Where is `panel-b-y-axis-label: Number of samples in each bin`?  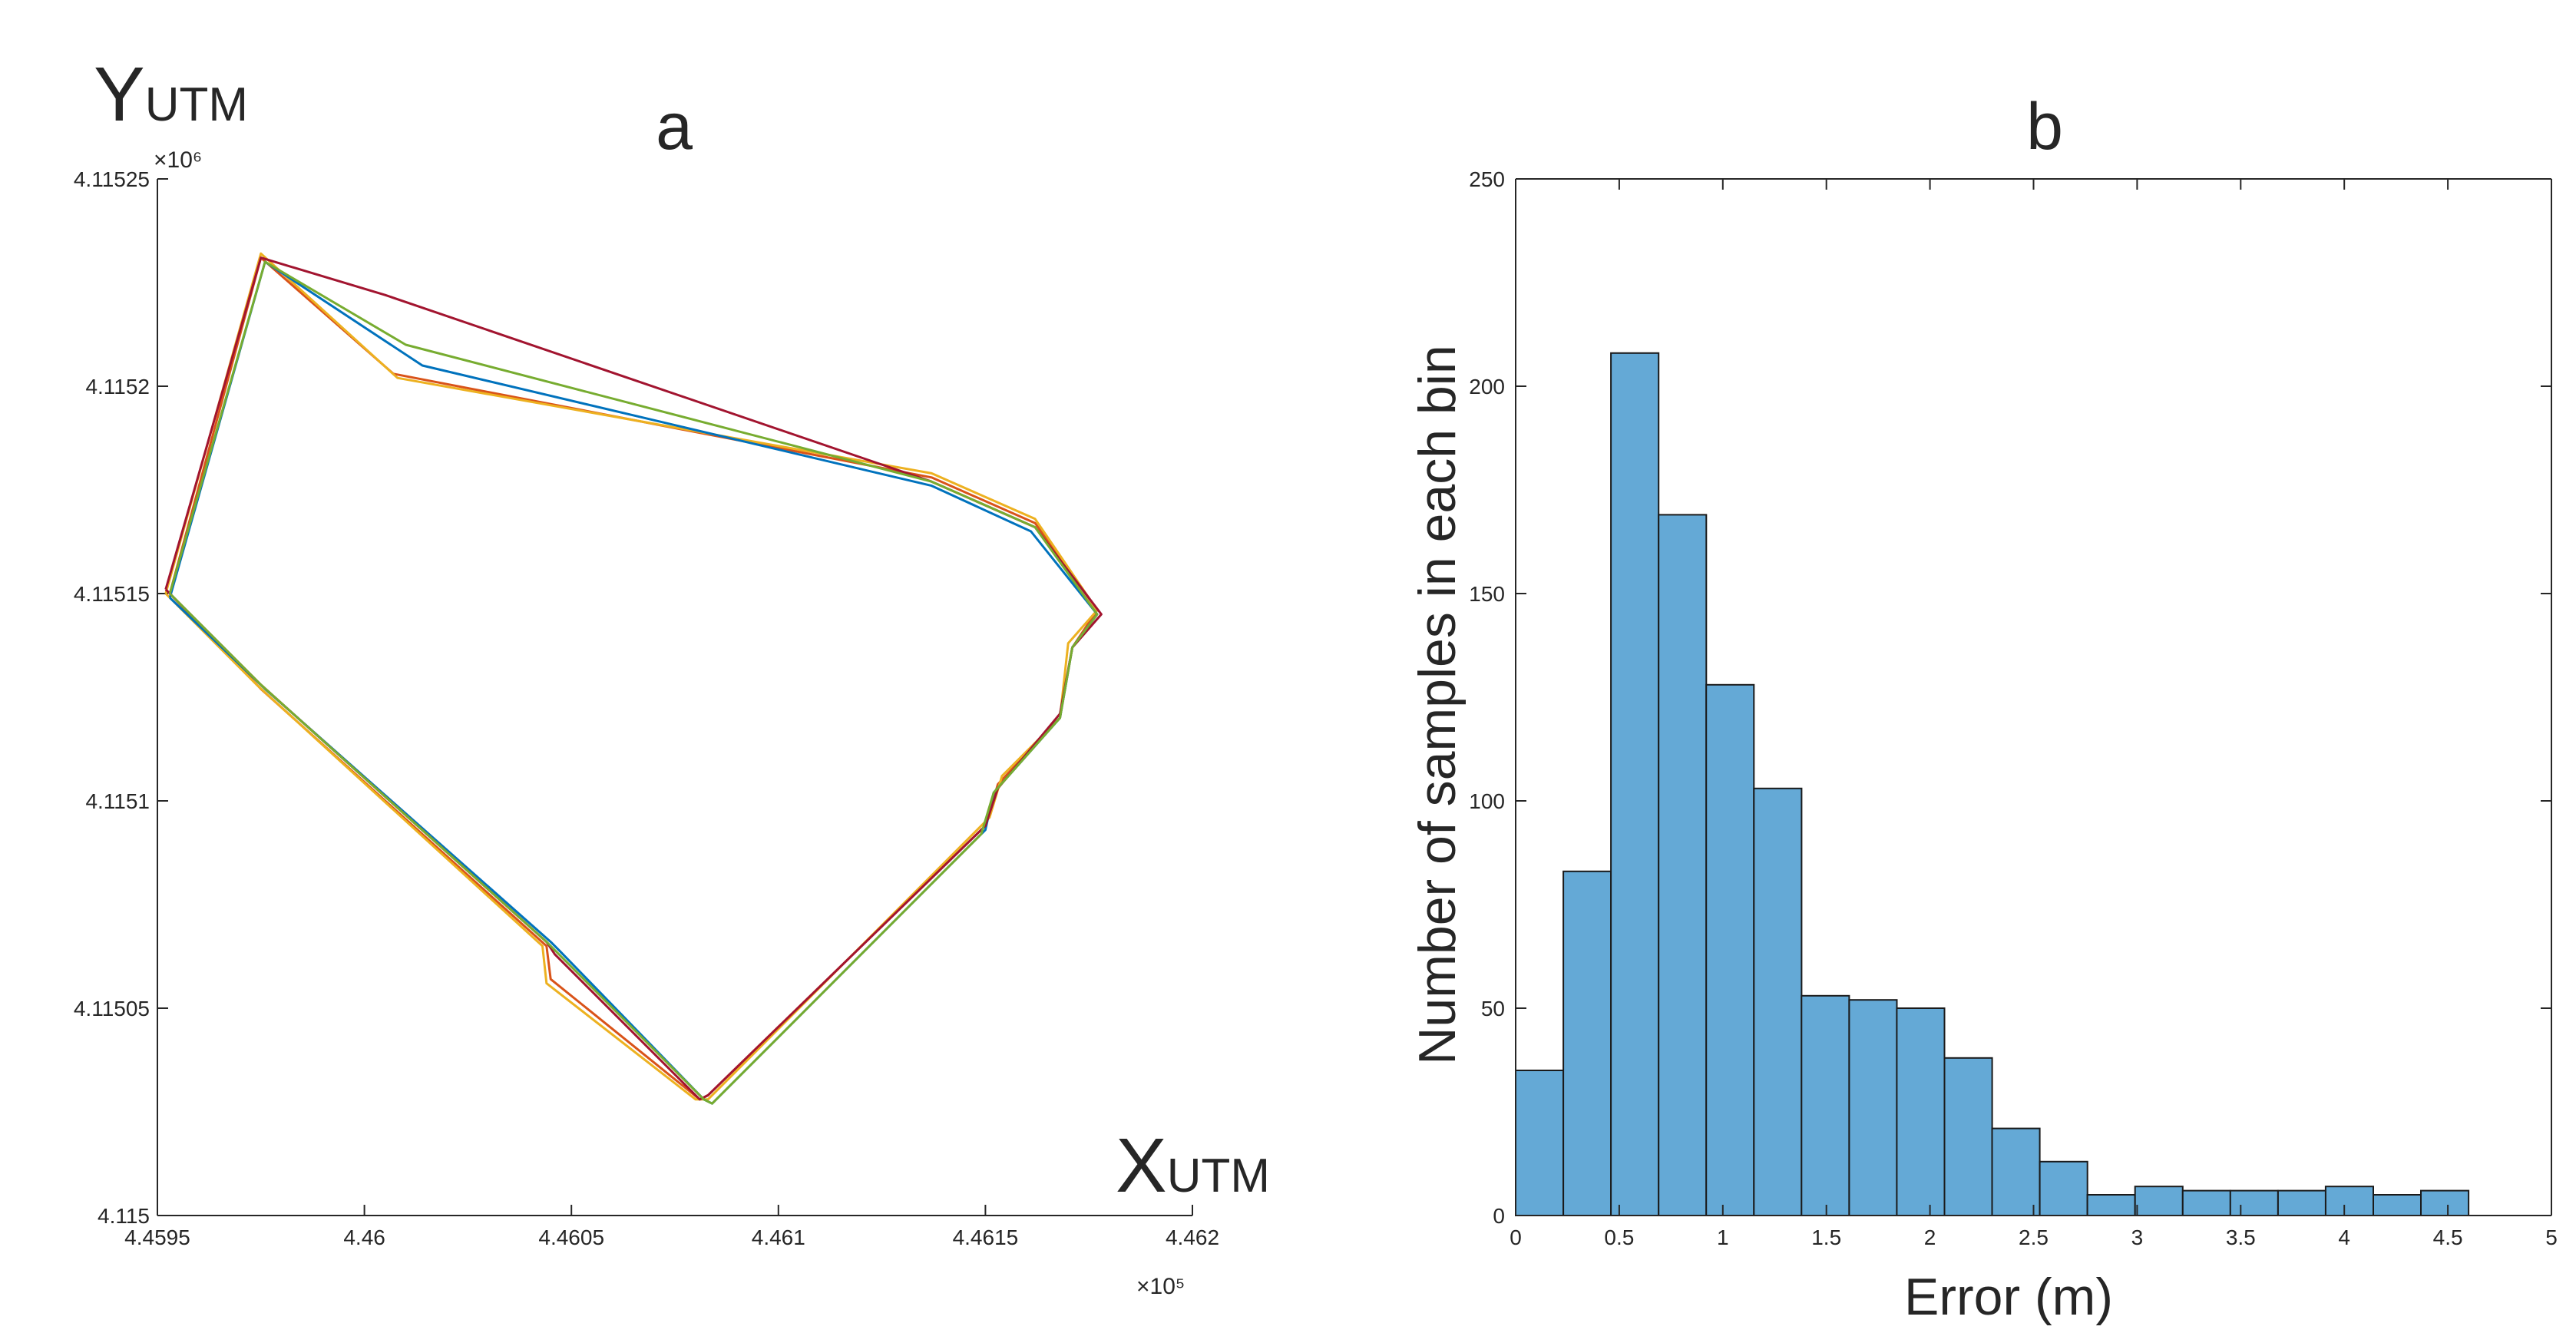
panel-b-y-axis-label: Number of samples in each bin is located at coordinates (1437, 705).